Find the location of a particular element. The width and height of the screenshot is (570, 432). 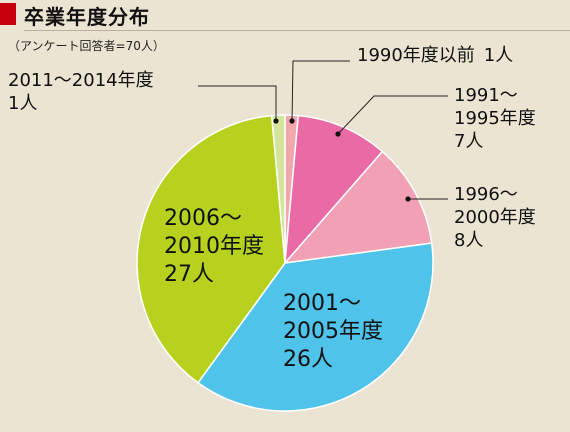

title-marker is located at coordinates (8, 14).